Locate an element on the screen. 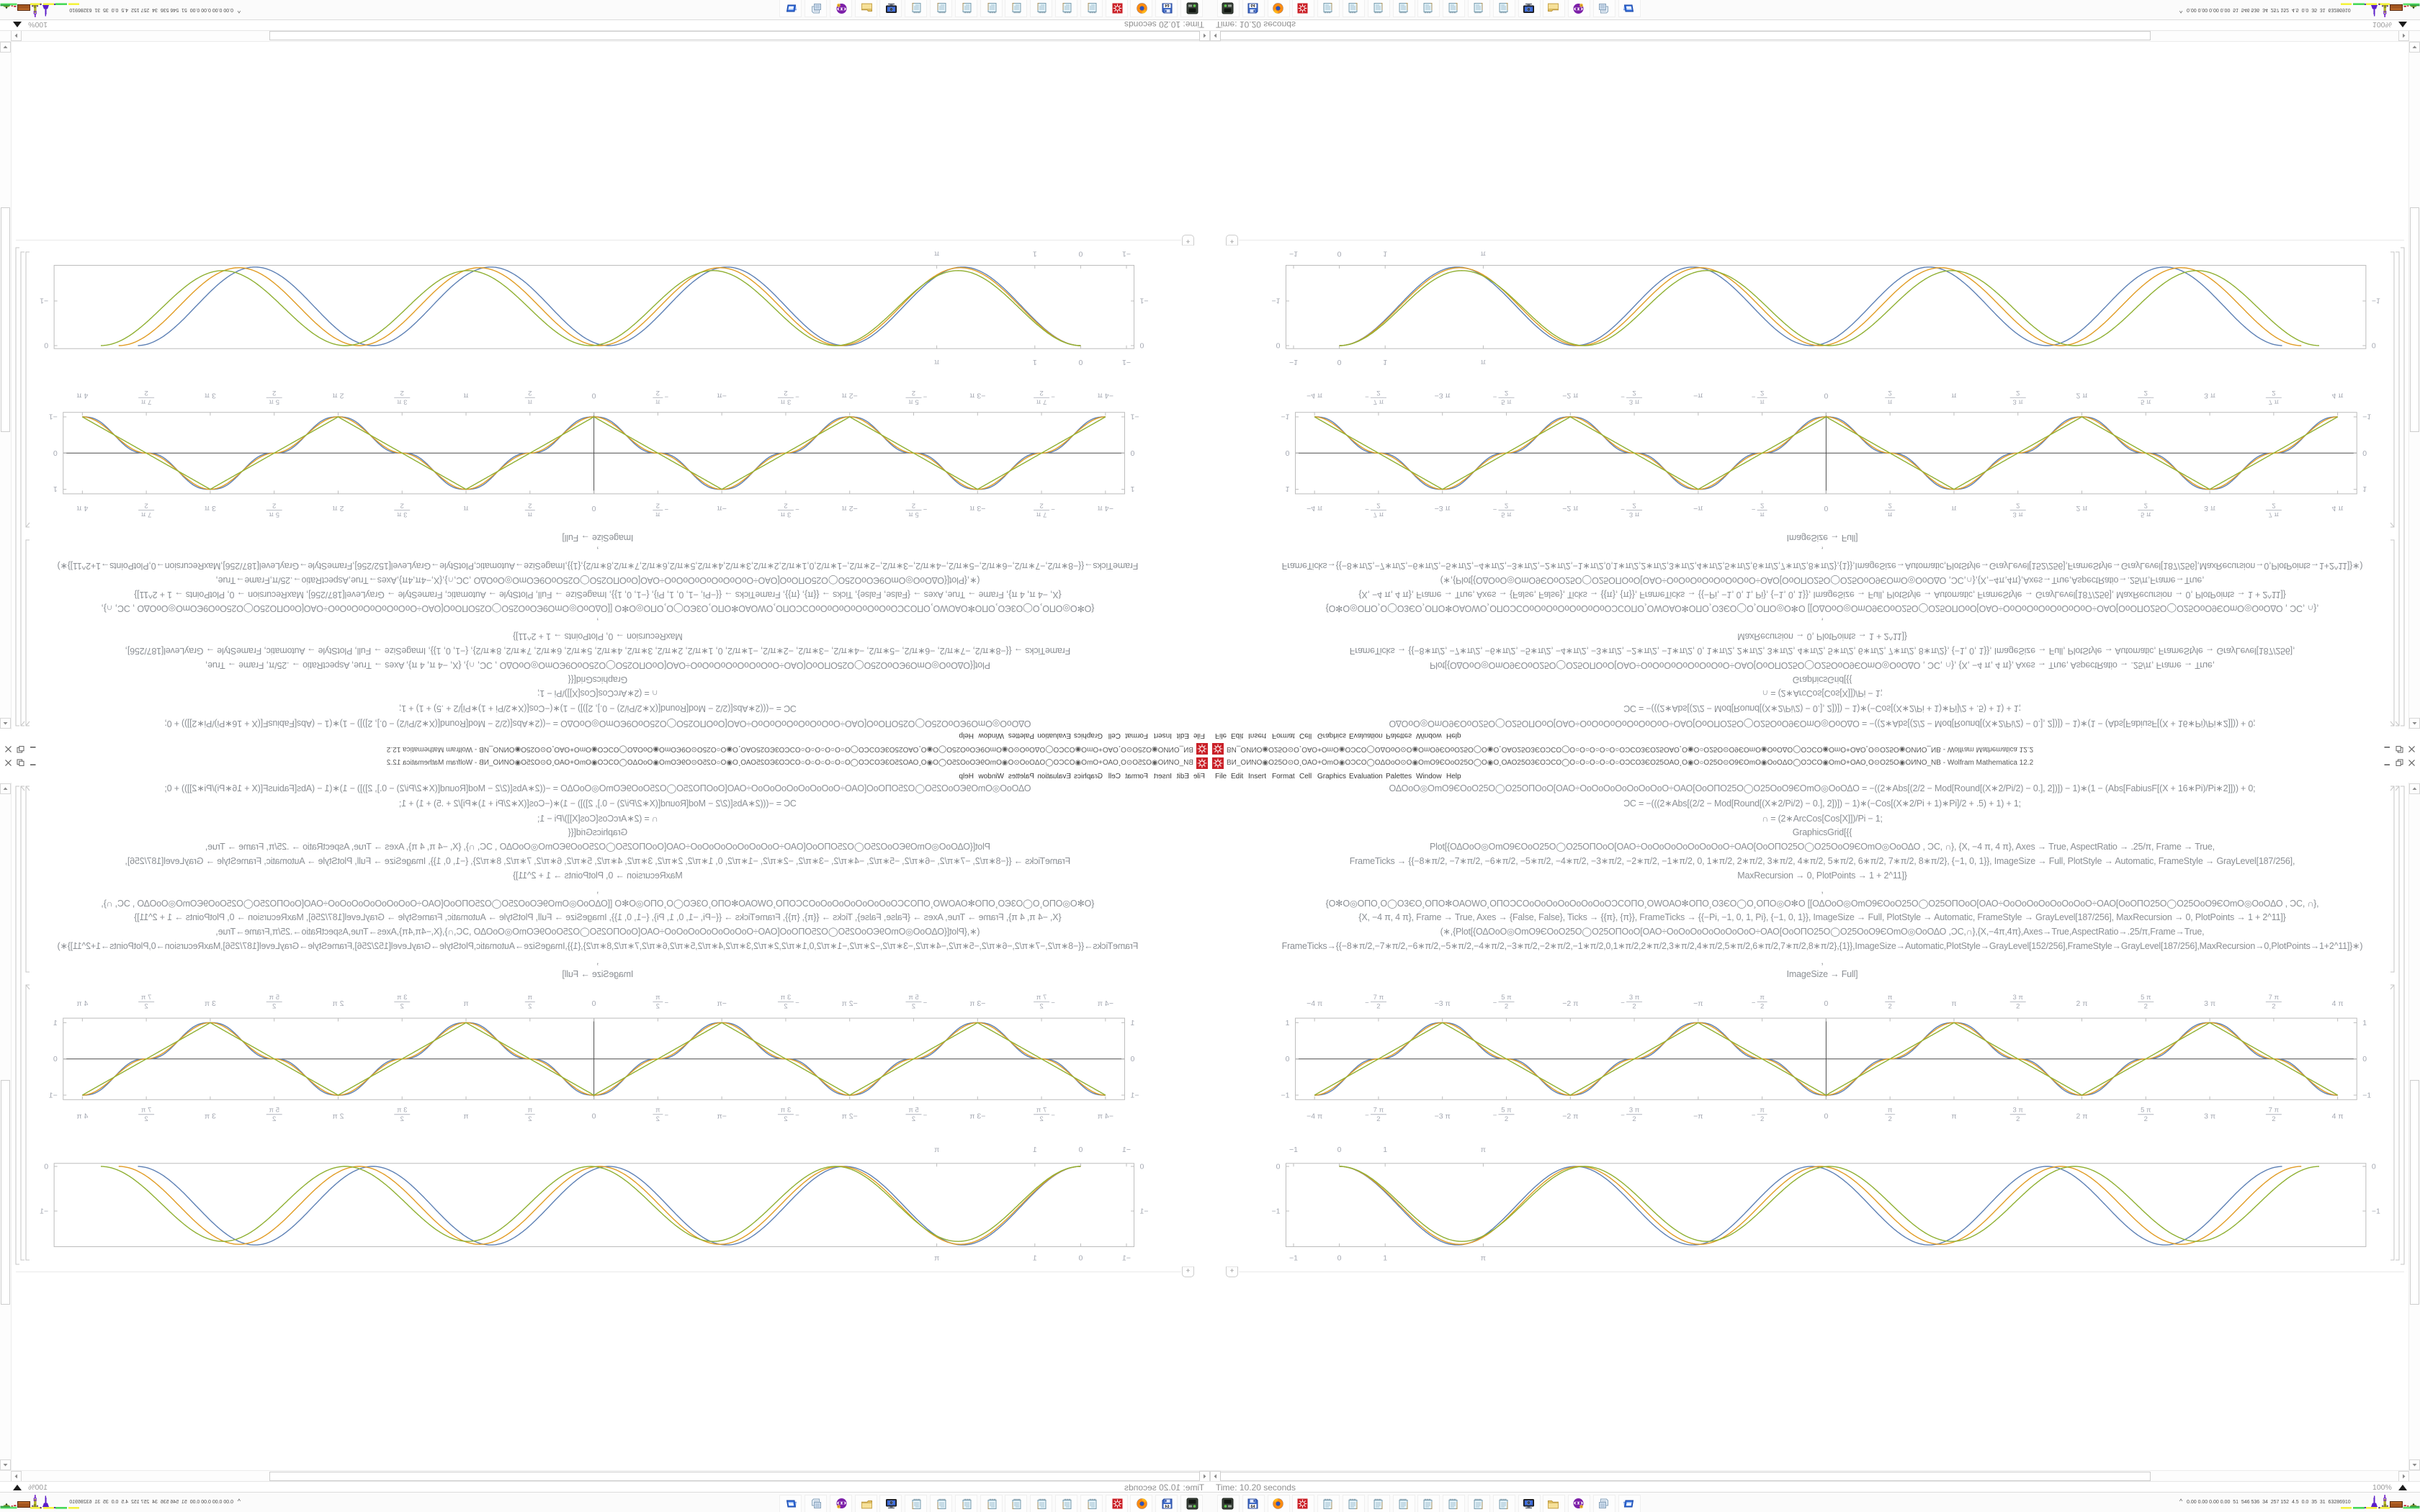 The image size is (2420, 1512). status-zoom-level: 100% is located at coordinates (38, 1487).